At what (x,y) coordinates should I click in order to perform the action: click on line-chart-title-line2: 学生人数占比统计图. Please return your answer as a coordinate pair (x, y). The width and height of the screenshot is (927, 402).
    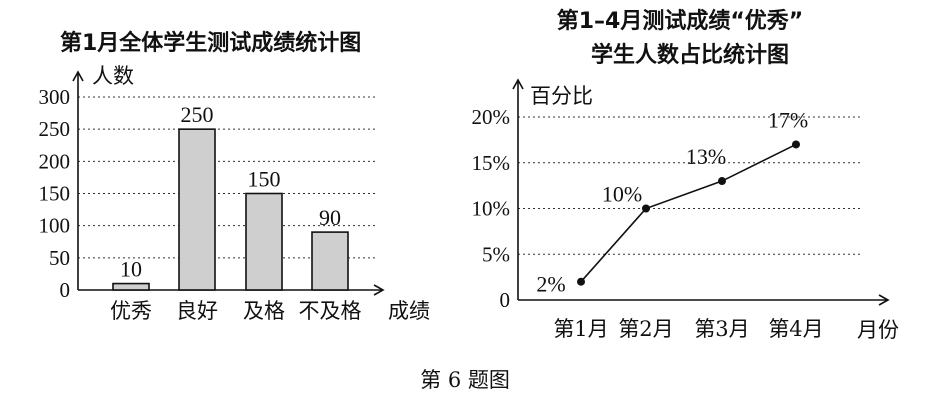
    Looking at the image, I should click on (690, 55).